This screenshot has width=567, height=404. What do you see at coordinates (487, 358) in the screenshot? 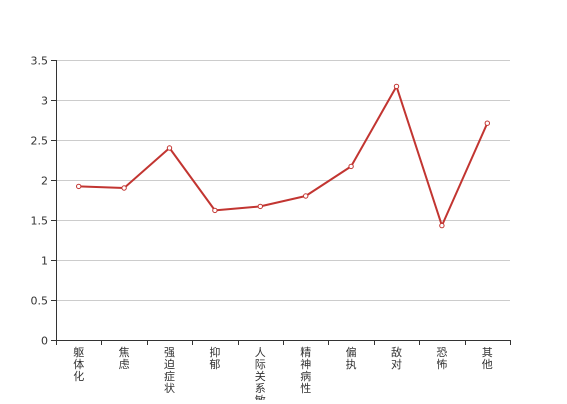
I see `x-tick-label-9: 其他` at bounding box center [487, 358].